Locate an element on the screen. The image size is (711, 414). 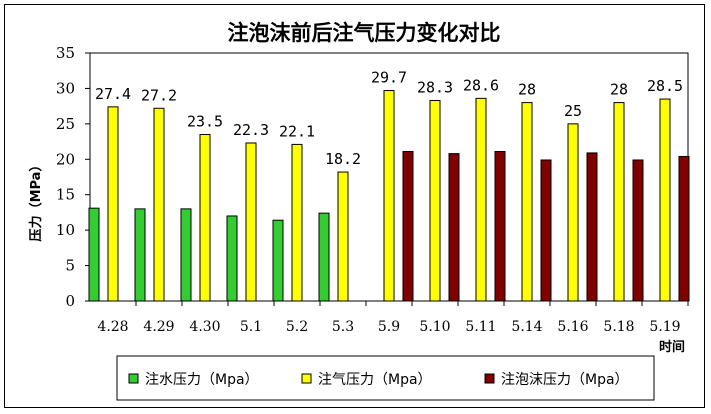
y-tick-label: 0 is located at coordinates (70, 301).